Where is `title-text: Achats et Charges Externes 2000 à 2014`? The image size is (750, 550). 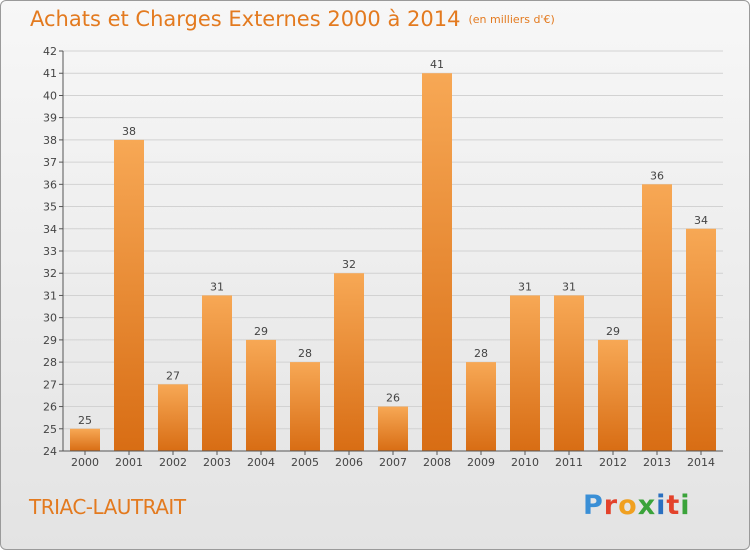
title-text: Achats et Charges Externes 2000 à 2014 is located at coordinates (245, 19).